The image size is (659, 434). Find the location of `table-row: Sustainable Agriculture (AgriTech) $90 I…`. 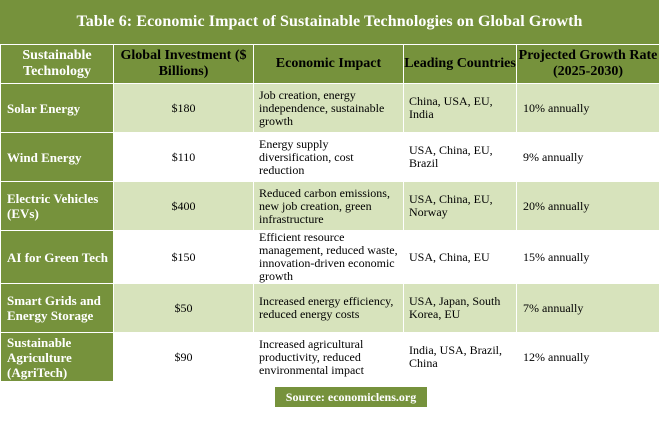

table-row: Sustainable Agriculture (AgriTech) $90 I… is located at coordinates (329, 357).